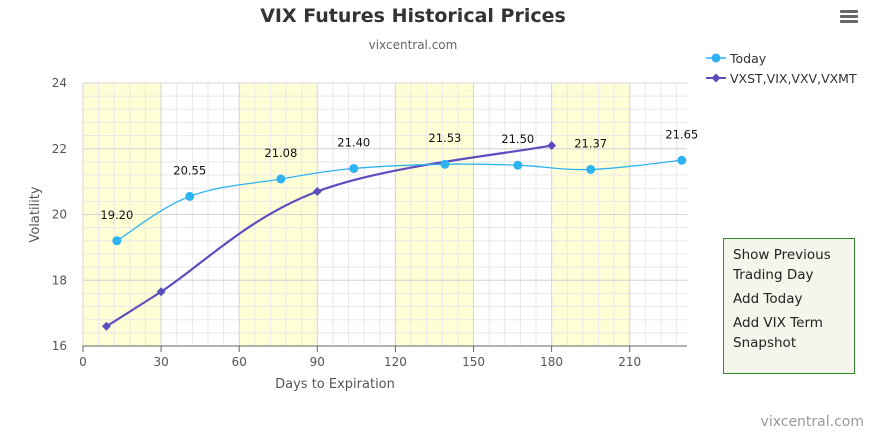 This screenshot has width=876, height=437. What do you see at coordinates (59, 215) in the screenshot?
I see `y-tick-label: 20` at bounding box center [59, 215].